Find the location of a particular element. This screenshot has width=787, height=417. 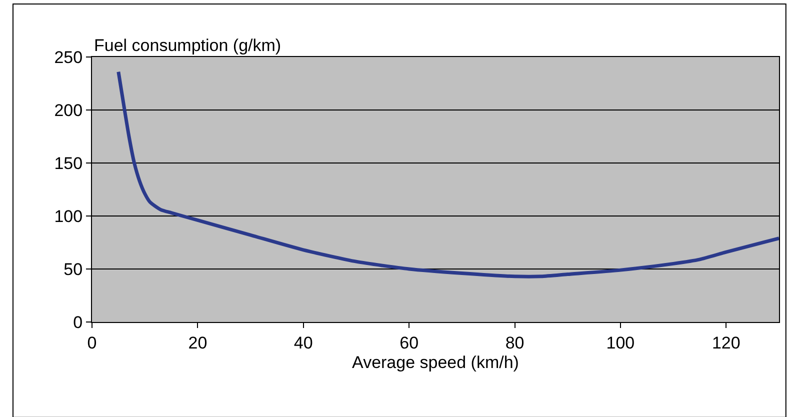

x-tick-label: 60 is located at coordinates (409, 342).